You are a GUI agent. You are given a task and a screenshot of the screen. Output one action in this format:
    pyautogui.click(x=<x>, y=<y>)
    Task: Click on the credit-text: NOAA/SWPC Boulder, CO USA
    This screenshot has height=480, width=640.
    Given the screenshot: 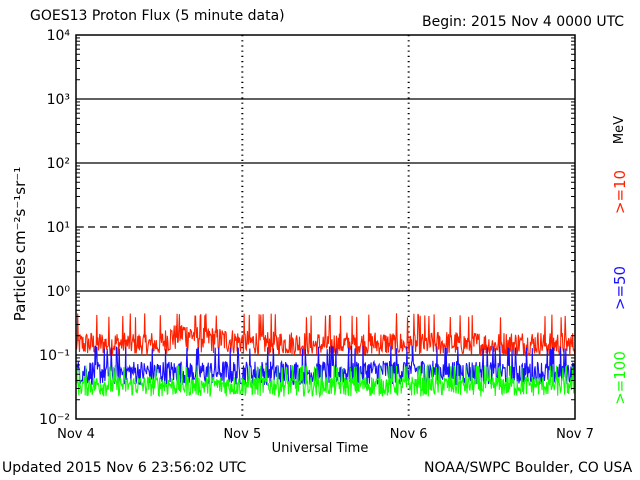 What is the action you would take?
    pyautogui.click(x=528, y=468)
    